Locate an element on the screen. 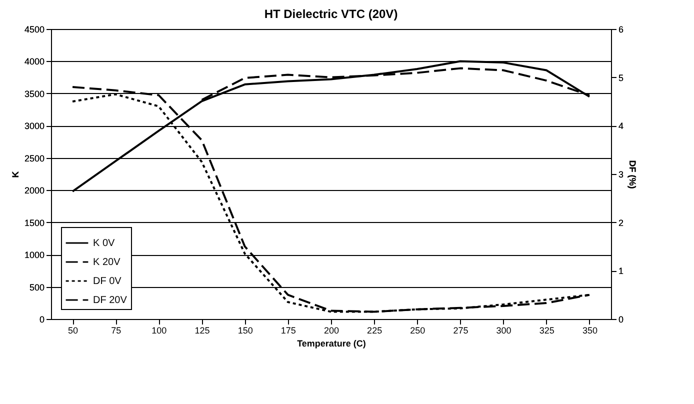 This screenshot has height=404, width=694. legend-label: K 20V is located at coordinates (107, 262).